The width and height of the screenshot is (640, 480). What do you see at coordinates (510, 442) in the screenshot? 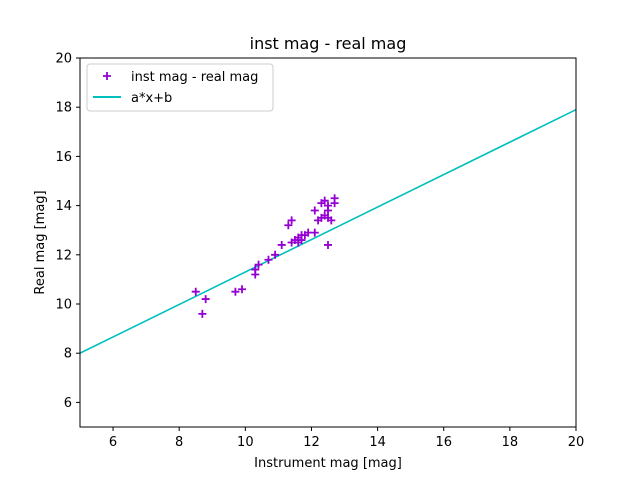
I see `x-tick-label: 18` at bounding box center [510, 442].